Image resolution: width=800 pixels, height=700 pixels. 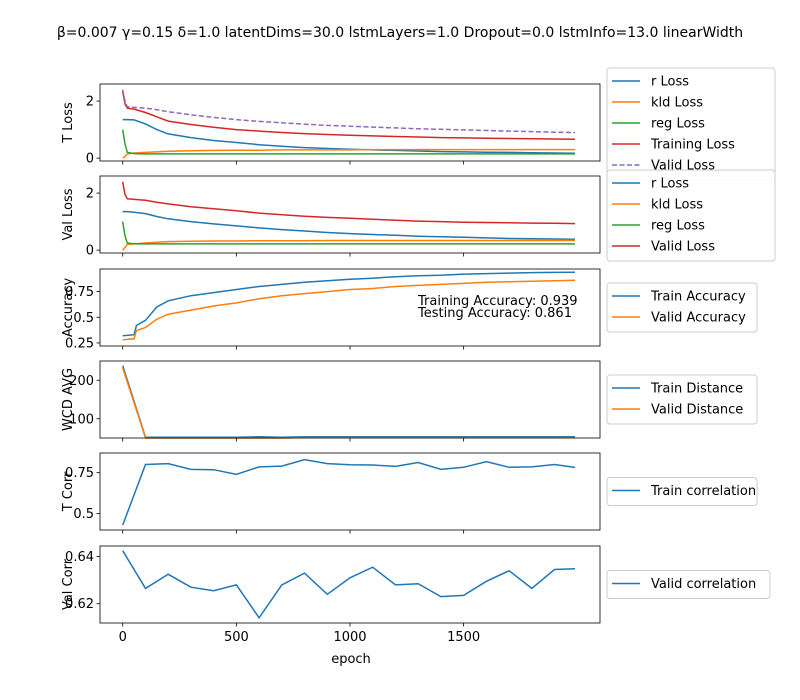 What do you see at coordinates (79, 557) in the screenshot?
I see `y-tick-label: 0.64` at bounding box center [79, 557].